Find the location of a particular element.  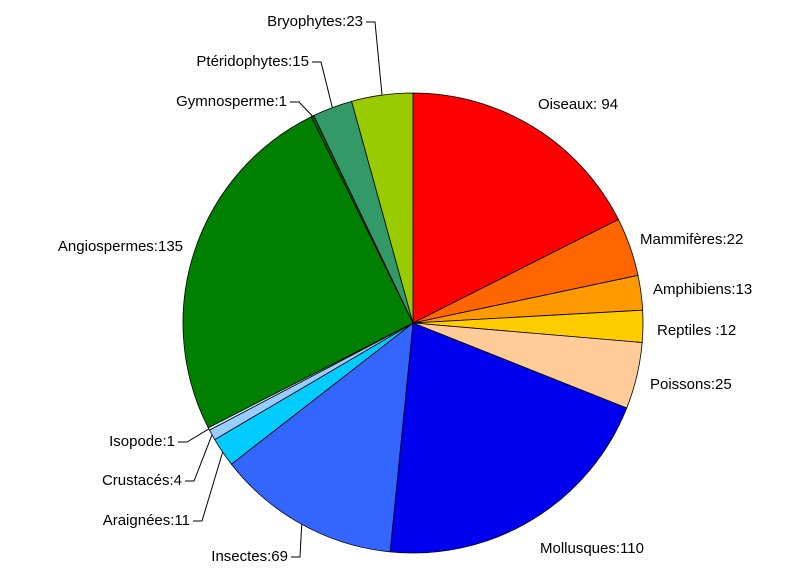

slice-label: Poissons:25 is located at coordinates (691, 384).